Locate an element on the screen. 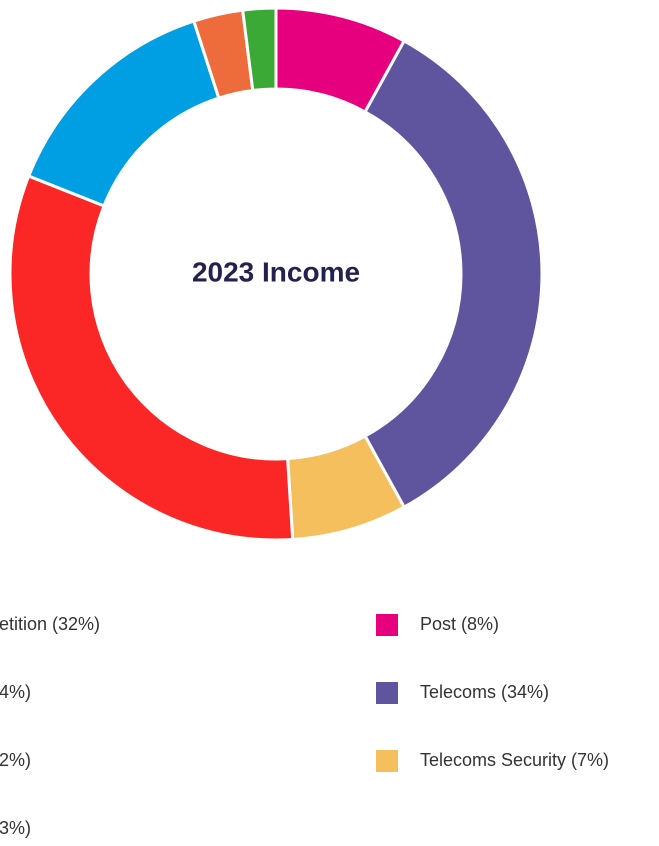 The image size is (659, 846). legend-label: 3%) is located at coordinates (15, 828).